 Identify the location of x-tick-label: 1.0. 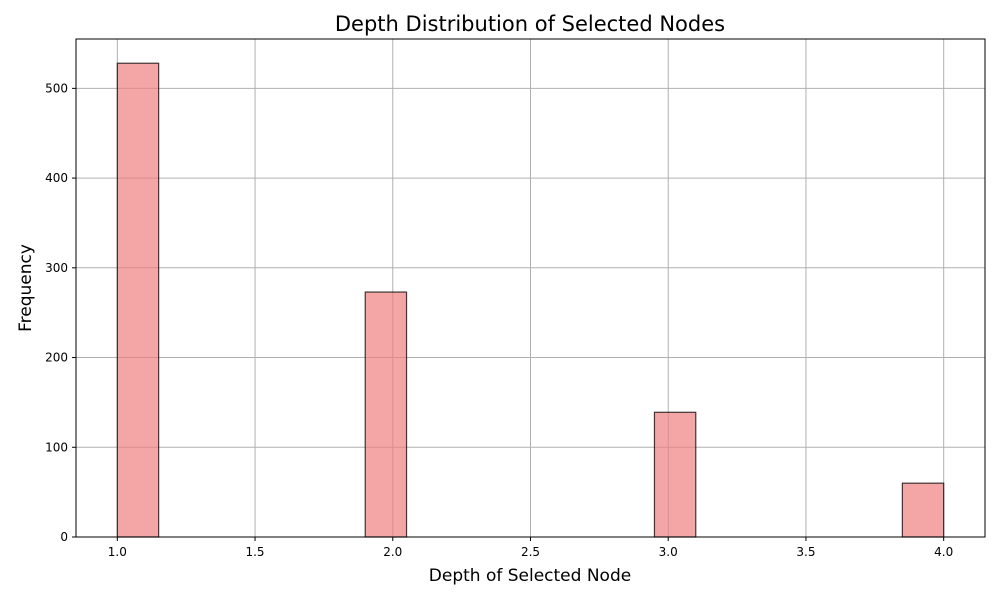
(117, 552).